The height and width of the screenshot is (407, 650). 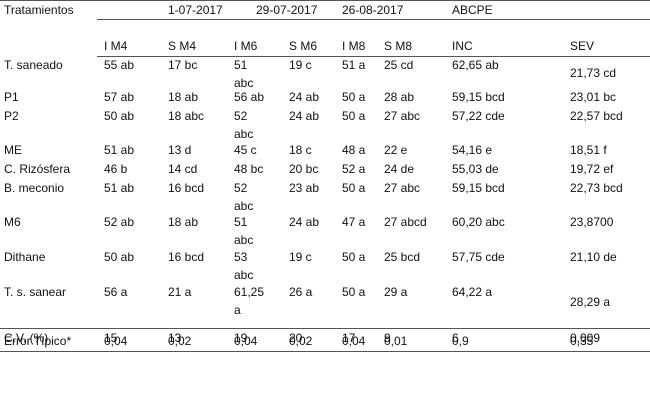 What do you see at coordinates (241, 257) in the screenshot?
I see `cell-text: 53` at bounding box center [241, 257].